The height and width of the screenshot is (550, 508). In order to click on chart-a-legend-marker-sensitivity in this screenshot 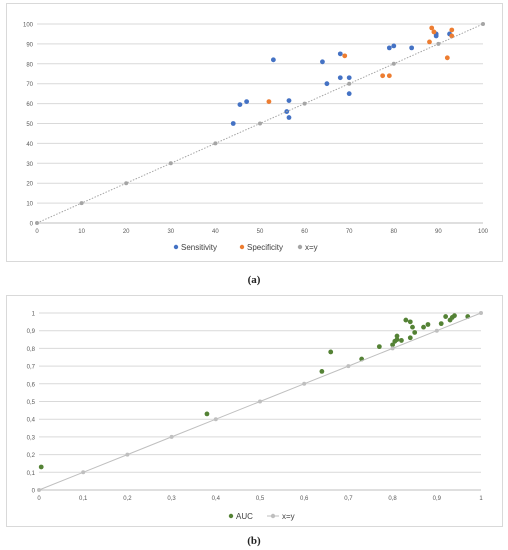, I will do `click(176, 247)`.